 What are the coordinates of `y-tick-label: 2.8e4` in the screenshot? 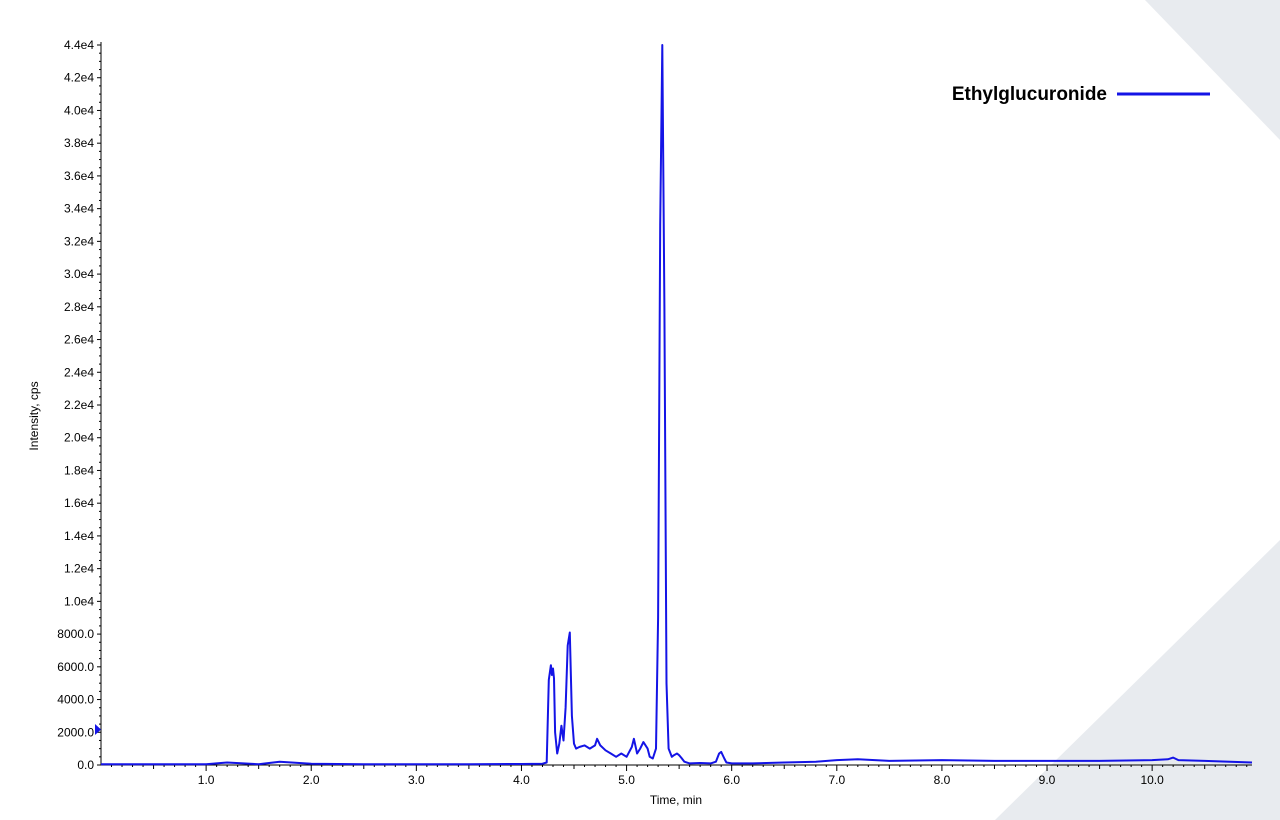 It's located at (79, 307).